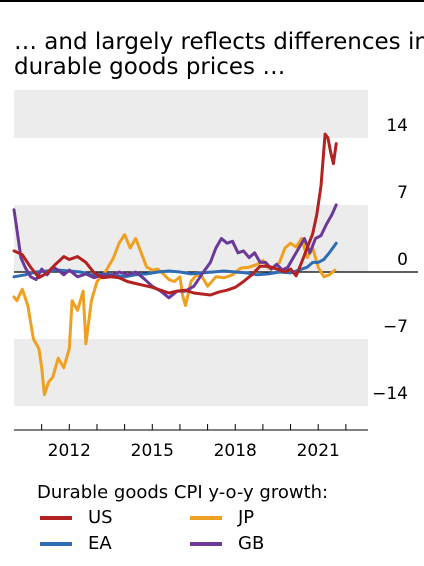 The height and width of the screenshot is (566, 424). I want to click on x-tick-label: 2012, so click(69, 451).